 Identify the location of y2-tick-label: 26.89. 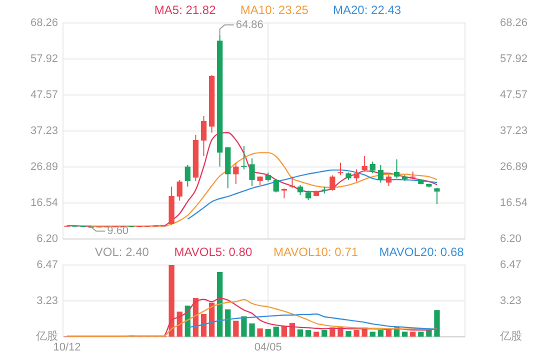
(514, 166).